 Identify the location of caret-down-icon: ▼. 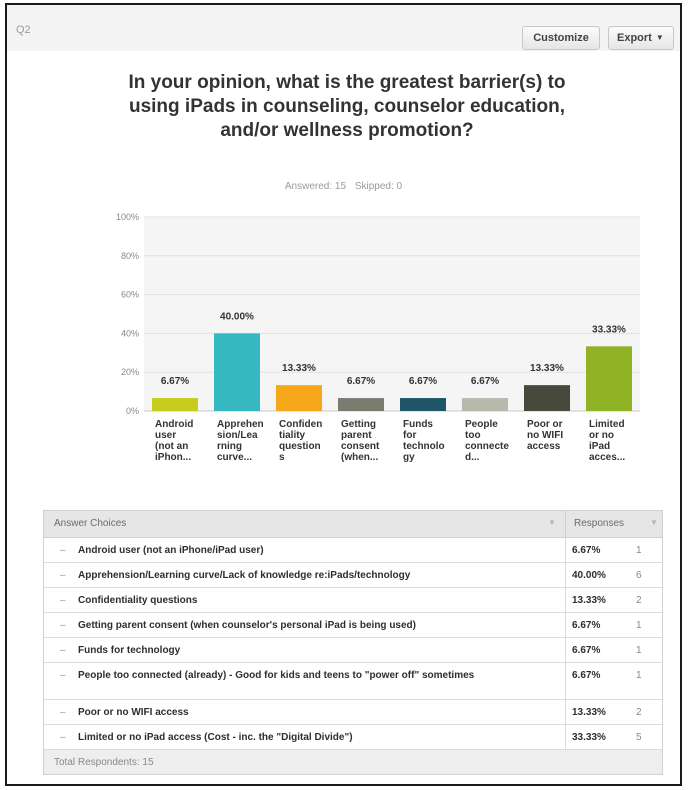
(659, 37).